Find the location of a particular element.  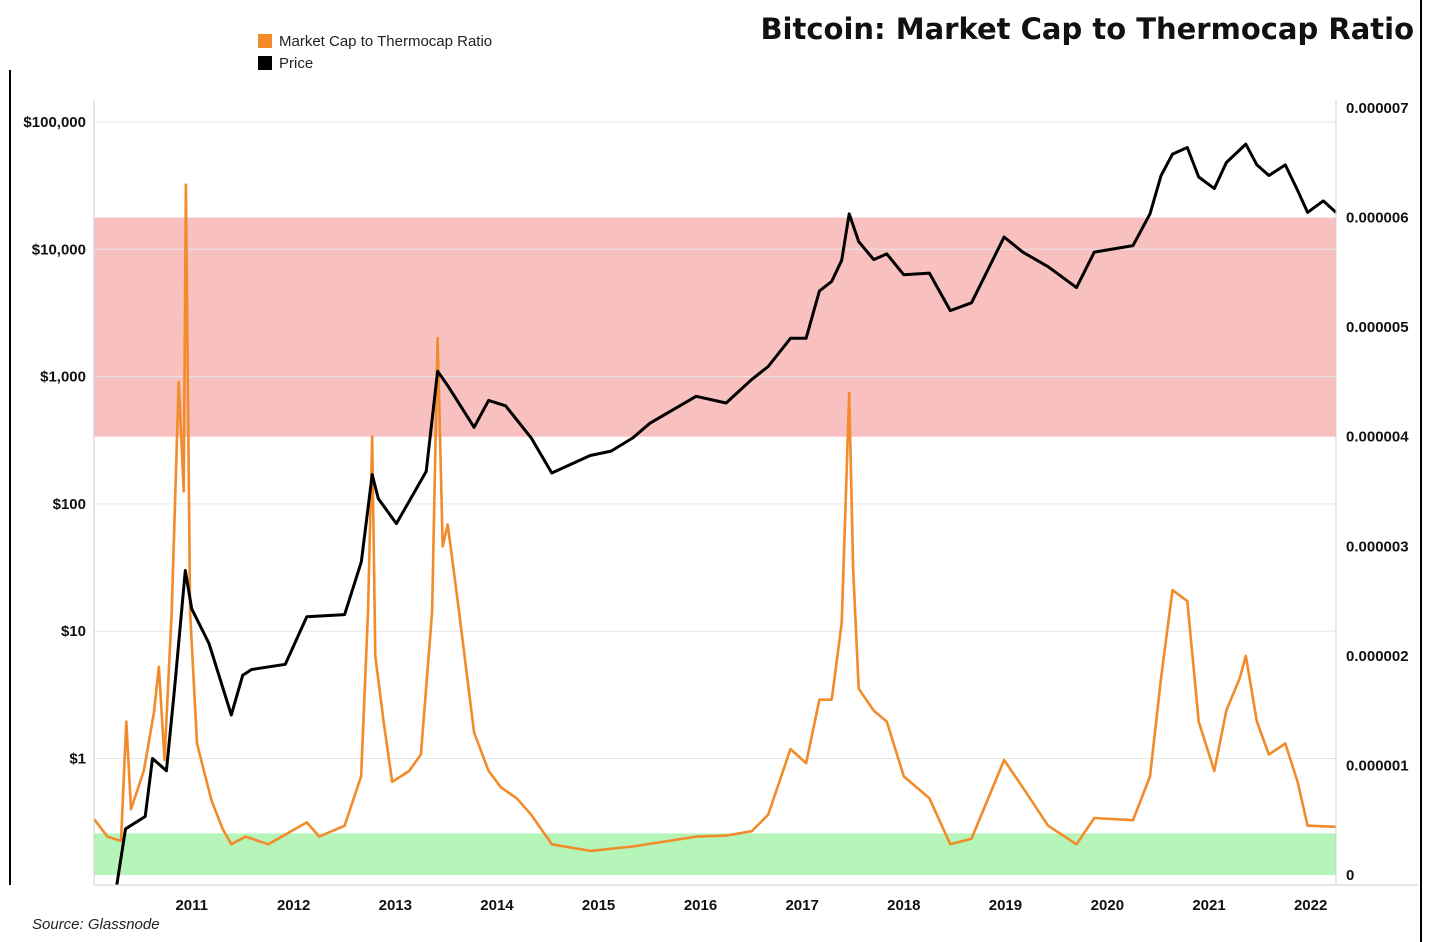

x-tick-label: 2014 is located at coordinates (497, 905).